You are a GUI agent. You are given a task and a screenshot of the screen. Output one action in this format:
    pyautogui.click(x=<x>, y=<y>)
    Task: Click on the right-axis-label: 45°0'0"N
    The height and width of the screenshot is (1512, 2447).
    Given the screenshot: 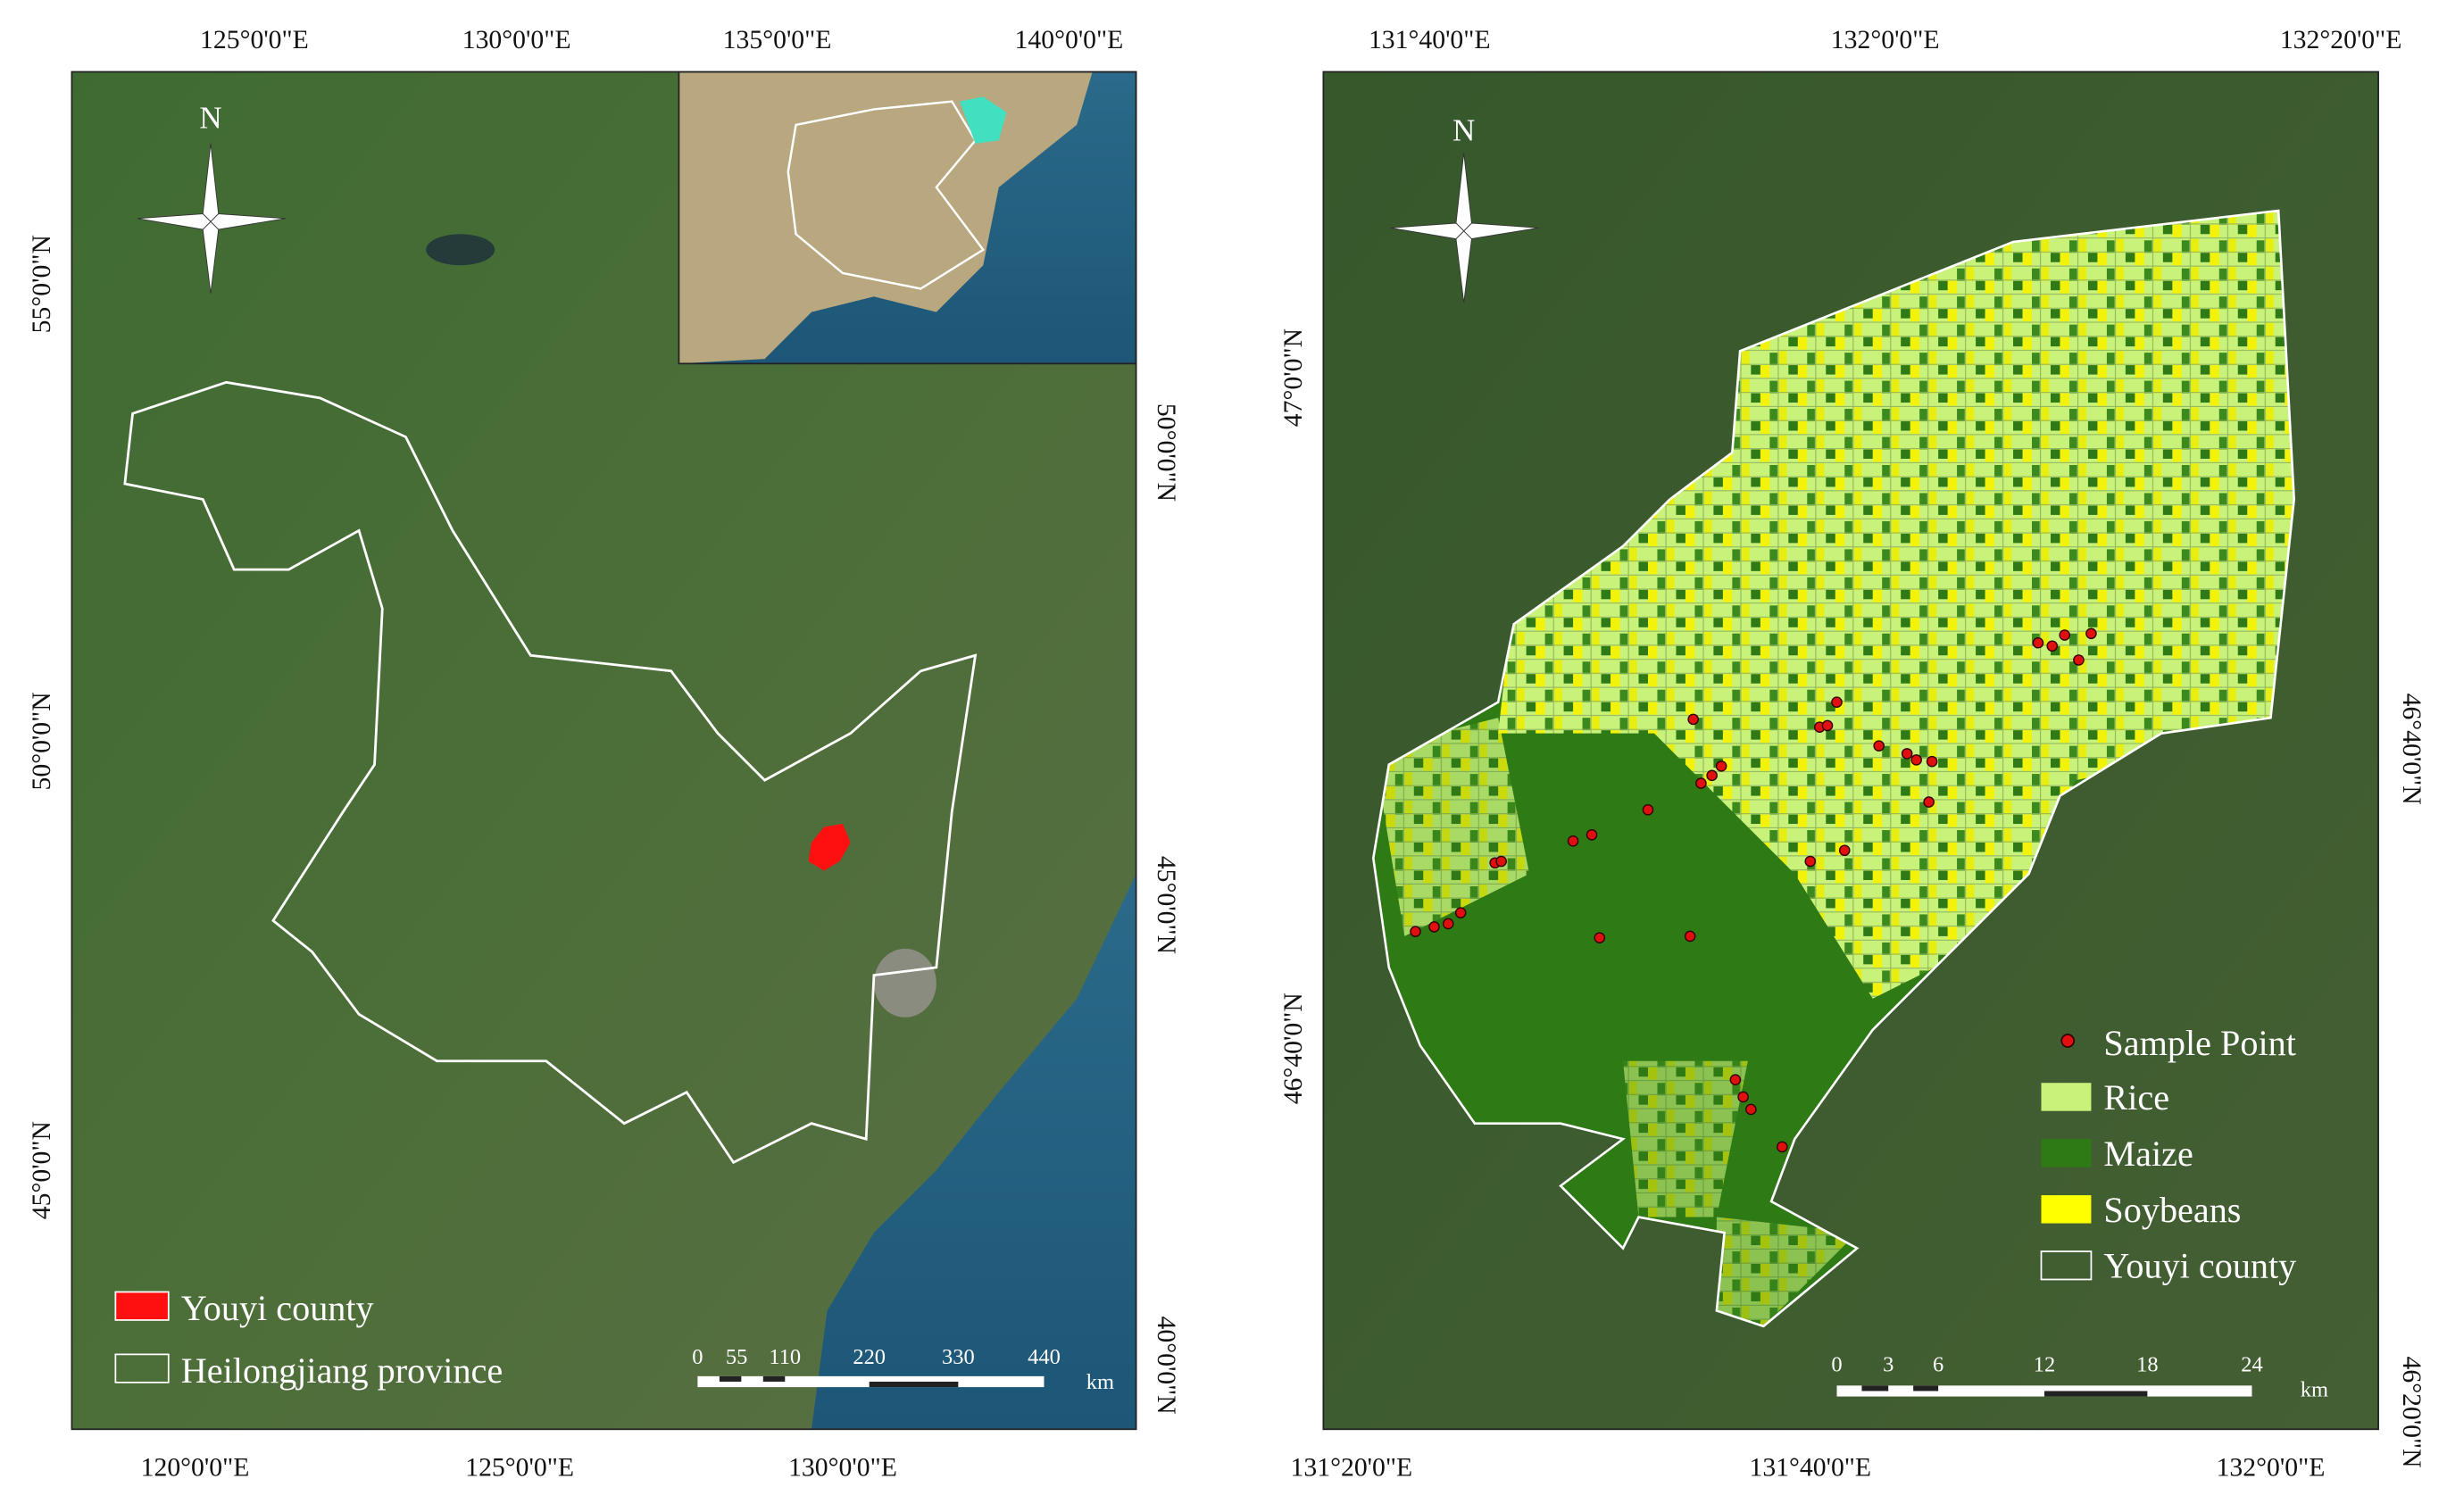 What is the action you would take?
    pyautogui.click(x=1166, y=905)
    